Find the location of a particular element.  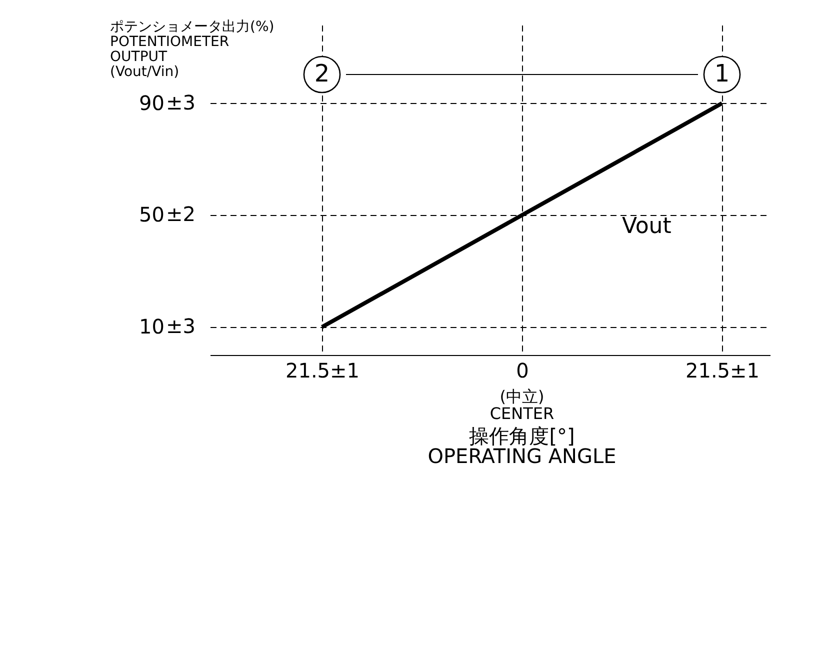

y-tick-label: 90 is located at coordinates (151, 102).